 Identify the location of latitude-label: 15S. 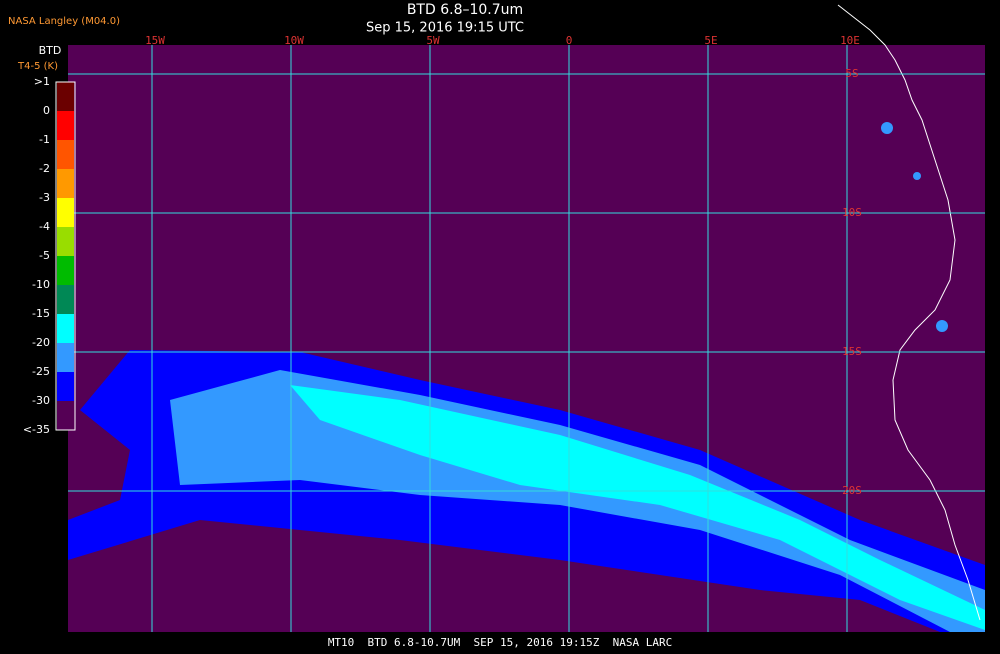
(852, 351).